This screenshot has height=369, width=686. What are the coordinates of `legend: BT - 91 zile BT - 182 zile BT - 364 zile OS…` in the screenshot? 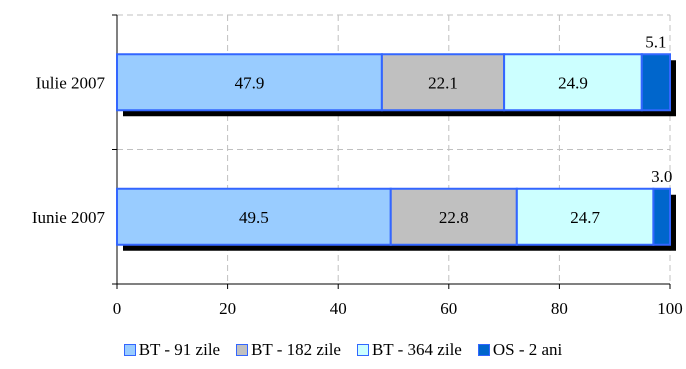 It's located at (343, 350).